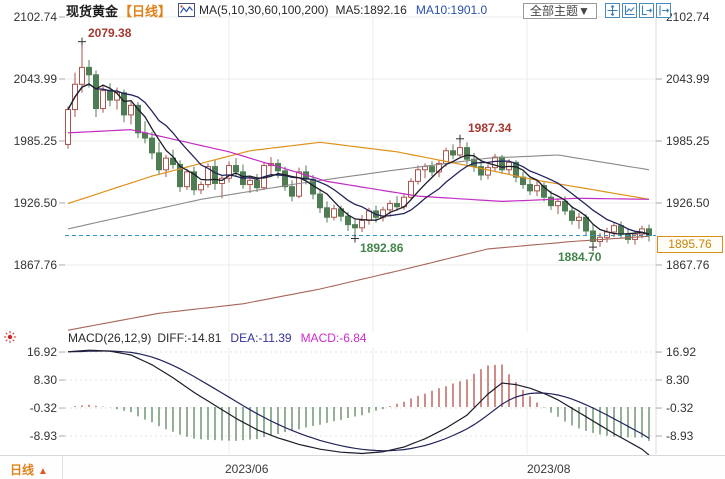 Image resolution: width=725 pixels, height=479 pixels. Describe the element at coordinates (629, 10) in the screenshot. I see `axis-scale-icon` at that location.